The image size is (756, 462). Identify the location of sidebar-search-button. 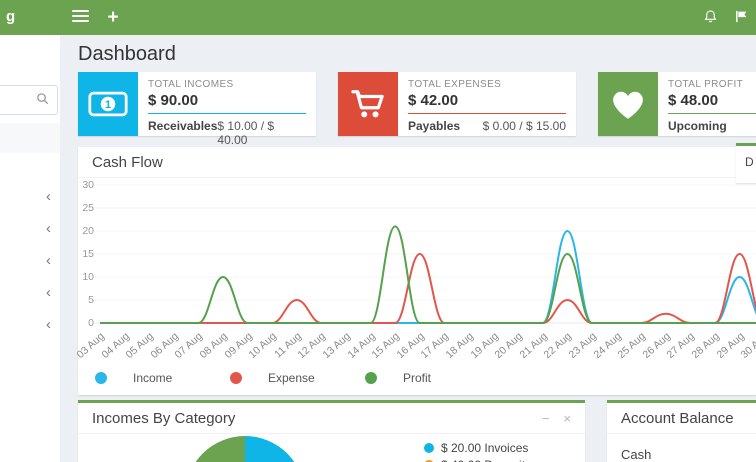
(42, 100).